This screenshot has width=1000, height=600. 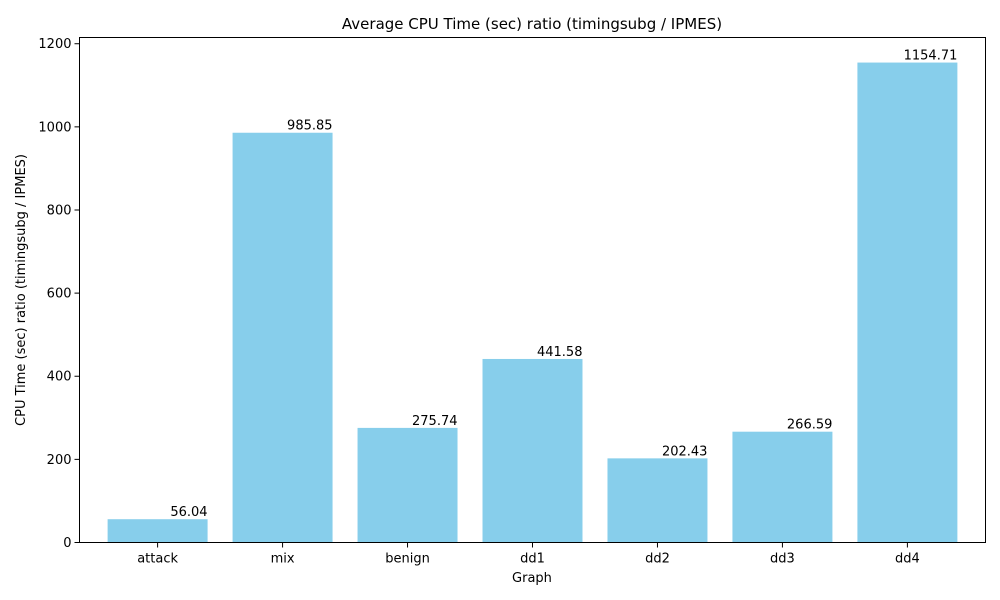 I want to click on bar-dd4, so click(x=907, y=302).